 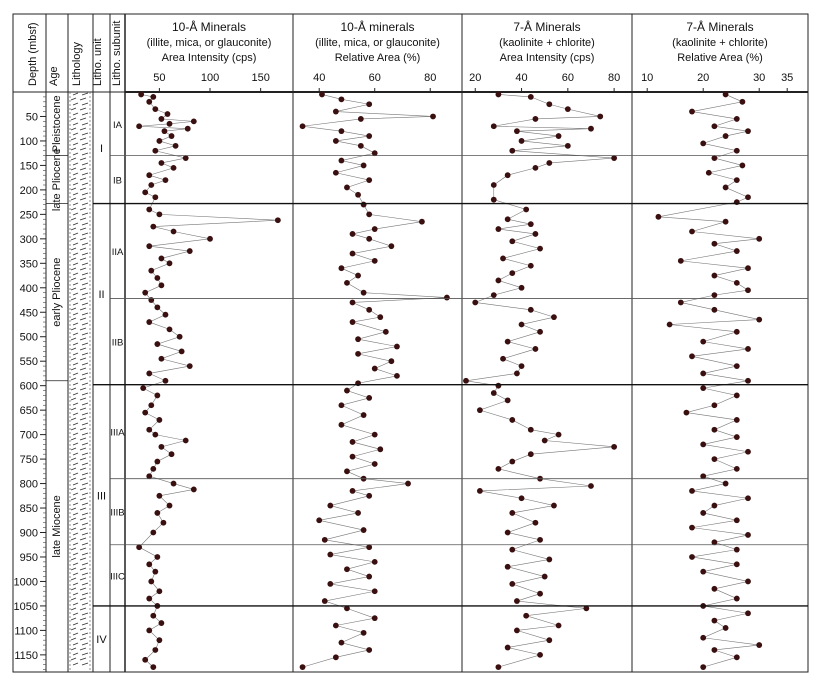 I want to click on depth-tick-label: 250, so click(x=29, y=215).